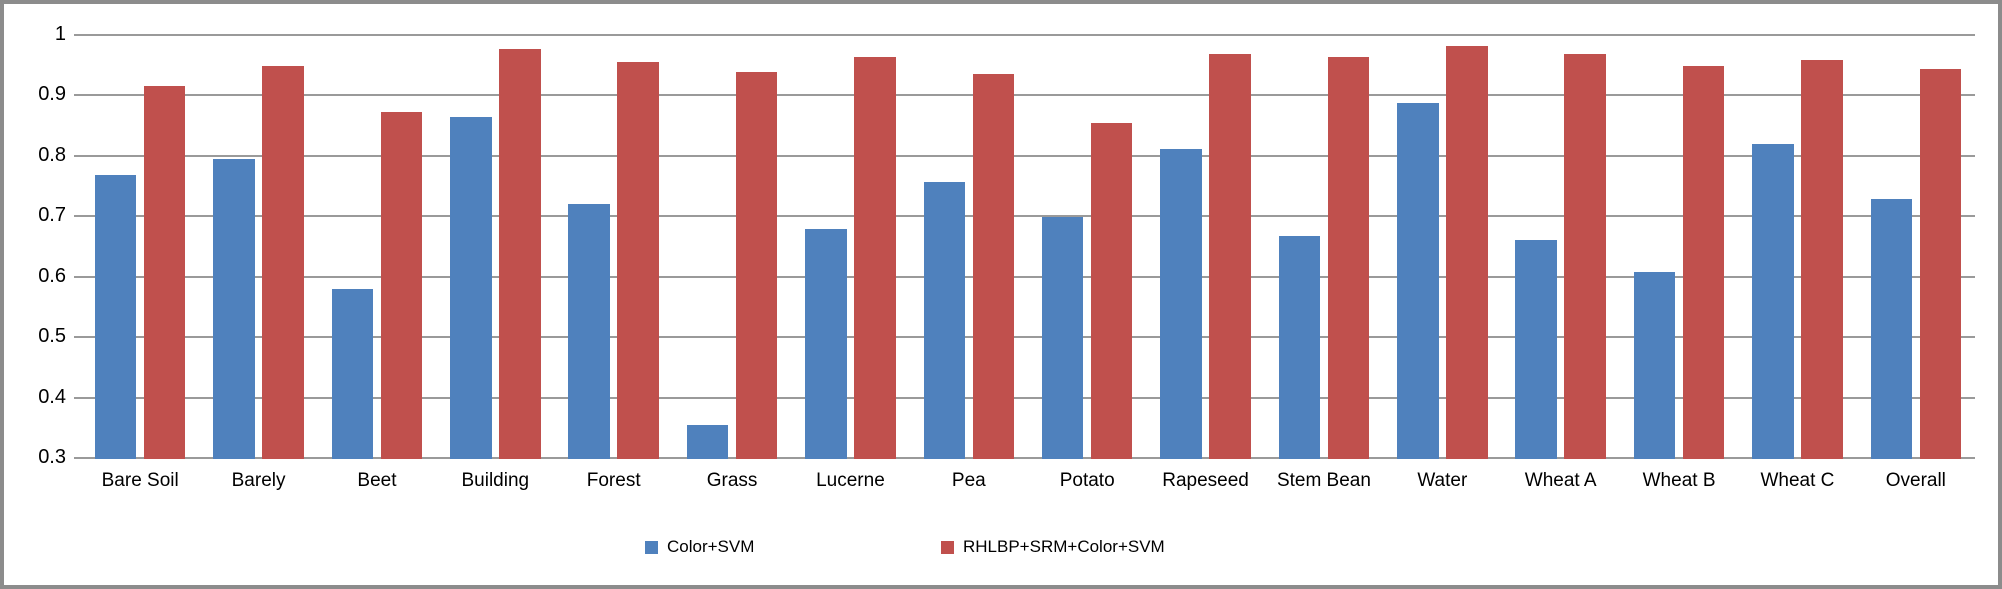  Describe the element at coordinates (1703, 262) in the screenshot. I see `bar-rhlbp-srm-color-svm-wheat-b` at that location.